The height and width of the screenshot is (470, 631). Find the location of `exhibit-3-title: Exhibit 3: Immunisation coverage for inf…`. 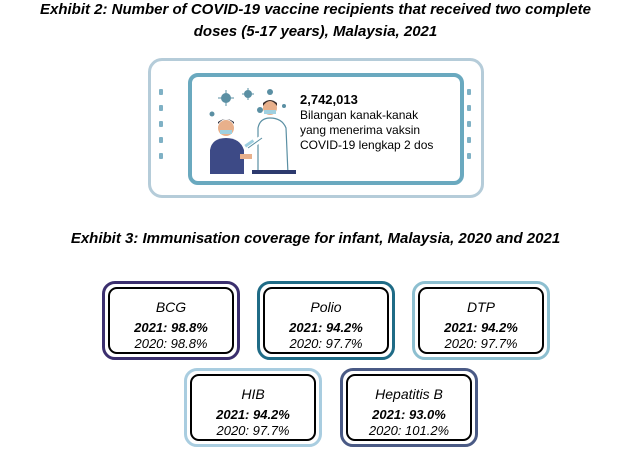

exhibit-3-title: Exhibit 3: Immunisation coverage for inf… is located at coordinates (315, 238).